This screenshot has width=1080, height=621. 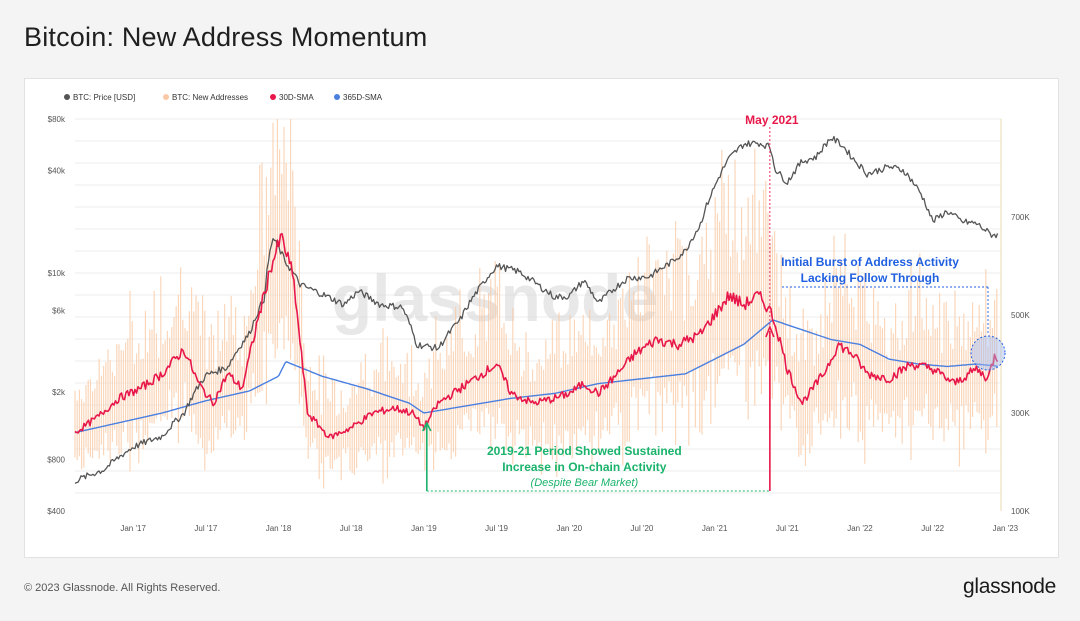 I want to click on x-tick-label: Jan '22, so click(x=860, y=528).